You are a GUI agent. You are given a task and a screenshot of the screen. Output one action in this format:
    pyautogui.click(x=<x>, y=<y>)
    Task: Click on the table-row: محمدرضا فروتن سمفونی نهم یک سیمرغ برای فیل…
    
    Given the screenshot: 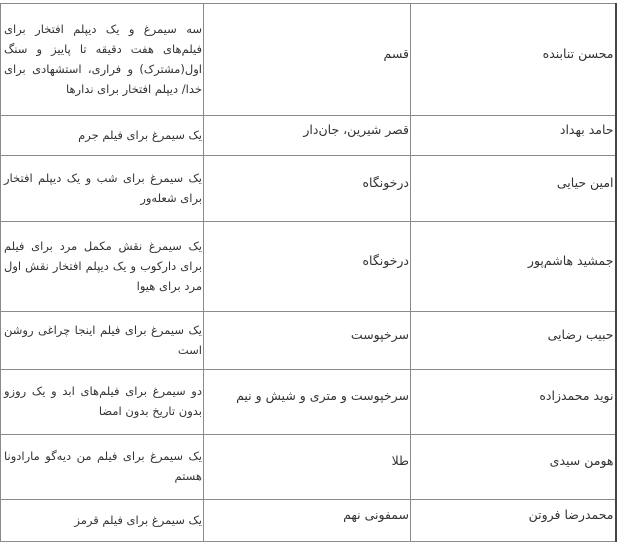 What is the action you would take?
    pyautogui.click(x=308, y=520)
    